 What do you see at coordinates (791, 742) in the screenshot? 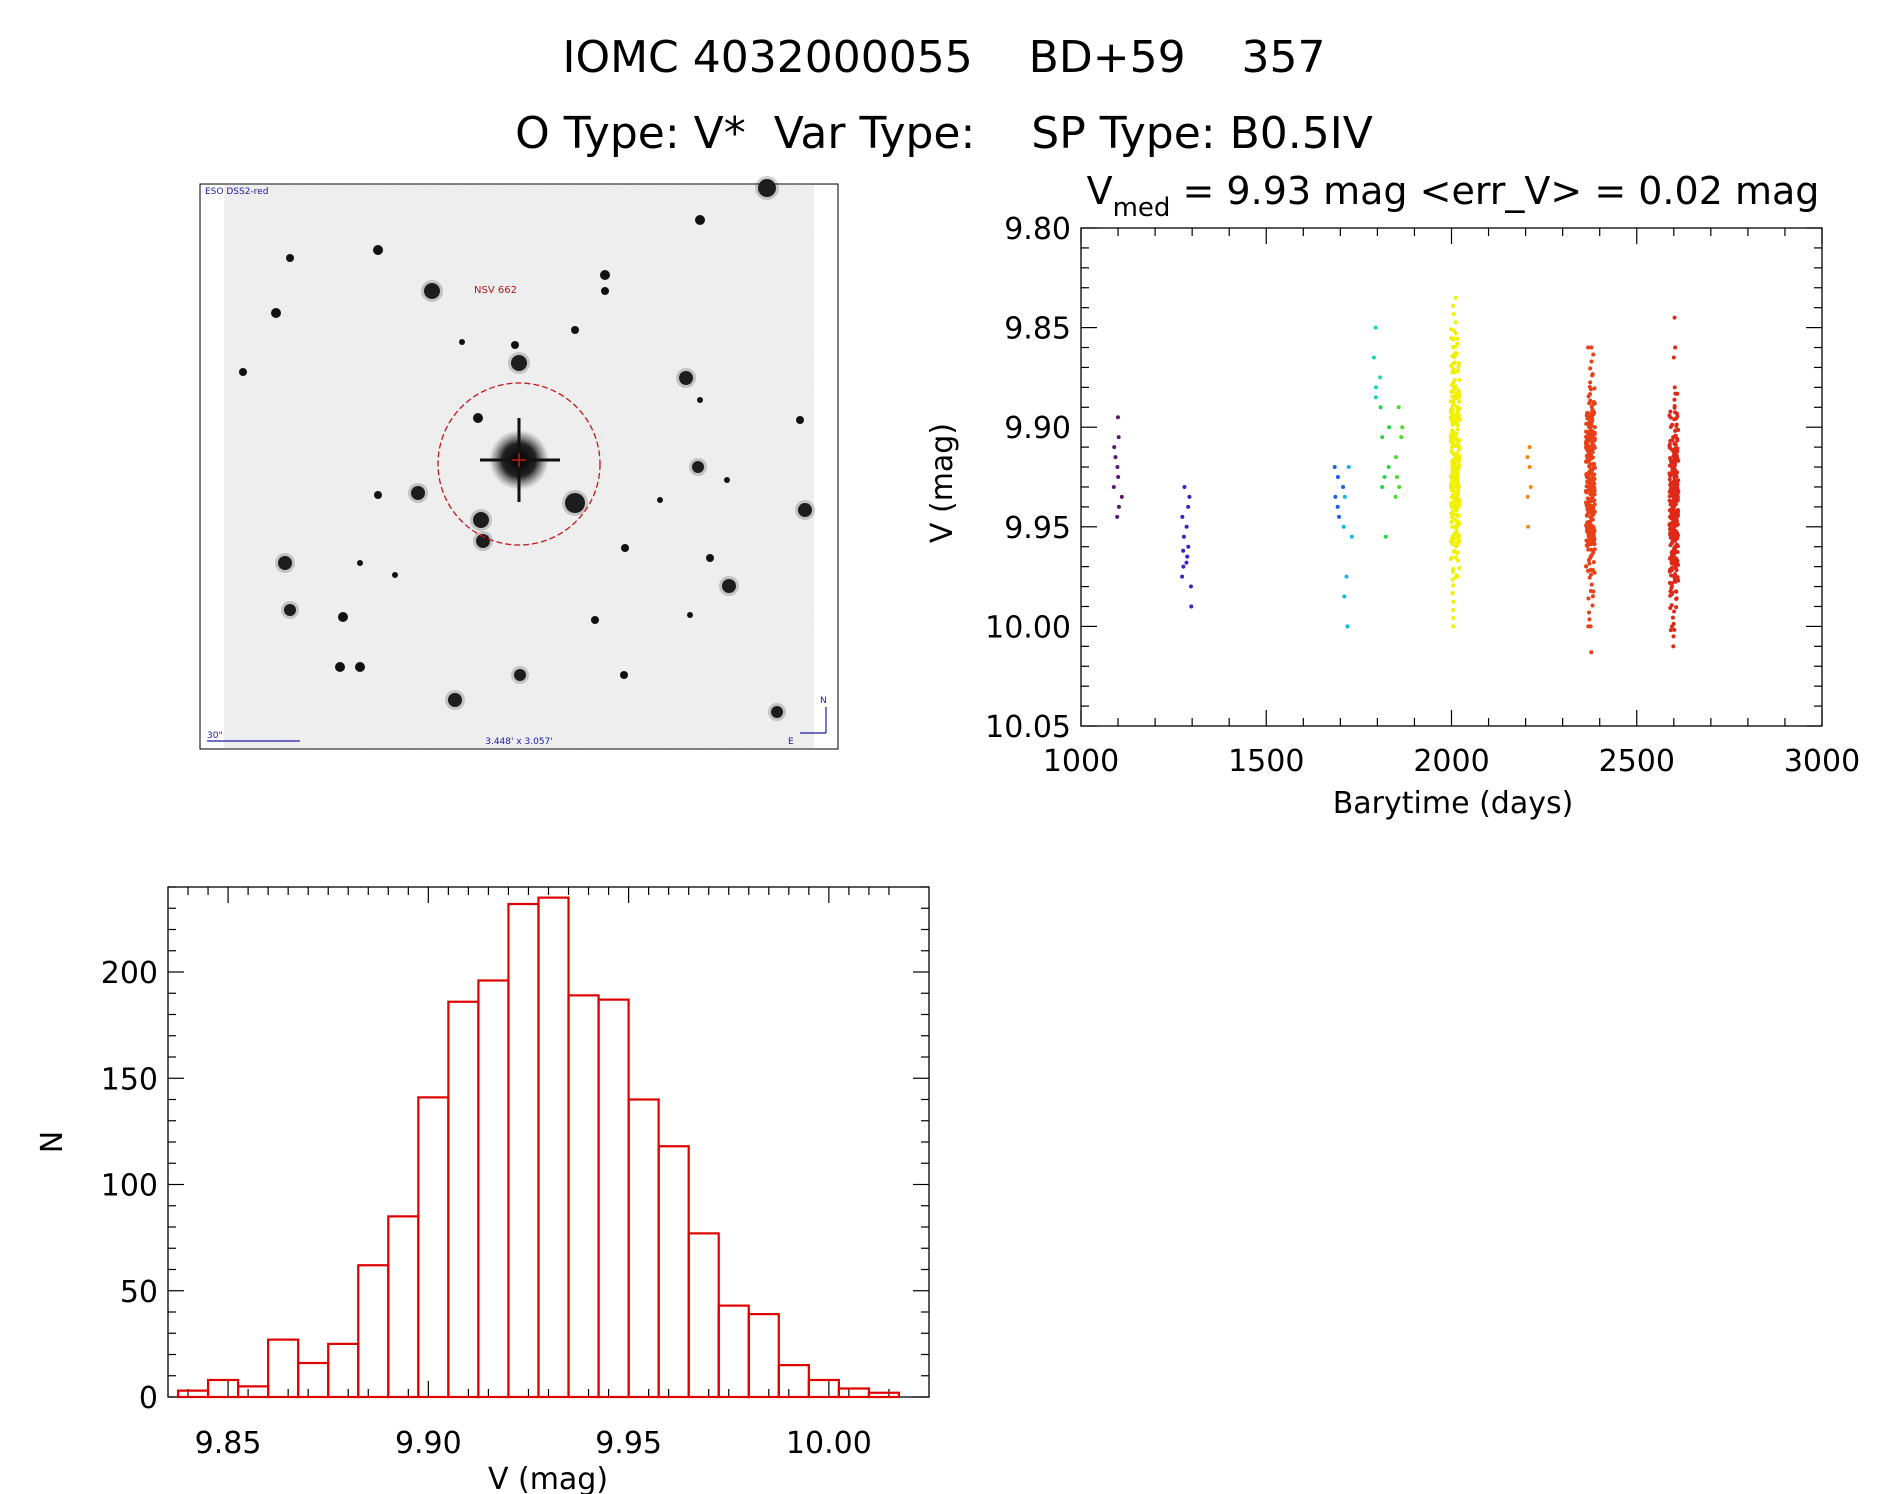
I see `compass-east-label: E` at bounding box center [791, 742].